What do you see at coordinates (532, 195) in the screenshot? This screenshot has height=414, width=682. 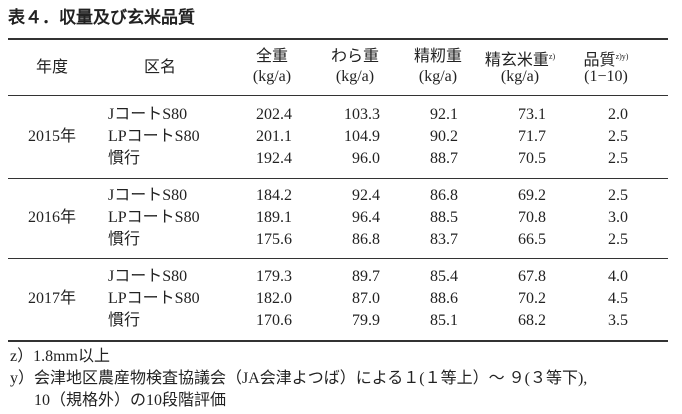 I see `cell: 69.2` at bounding box center [532, 195].